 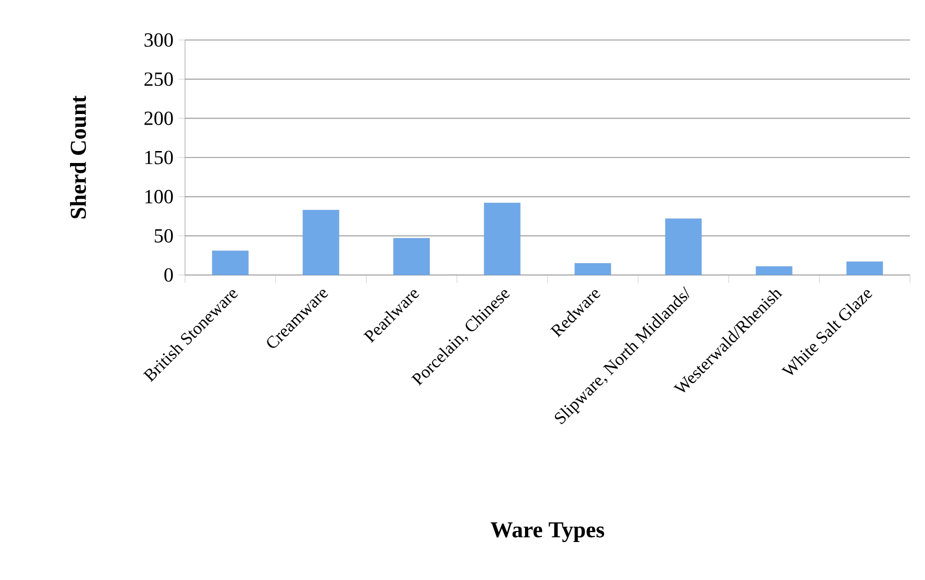 What do you see at coordinates (158, 40) in the screenshot?
I see `y-tick-label: 300` at bounding box center [158, 40].